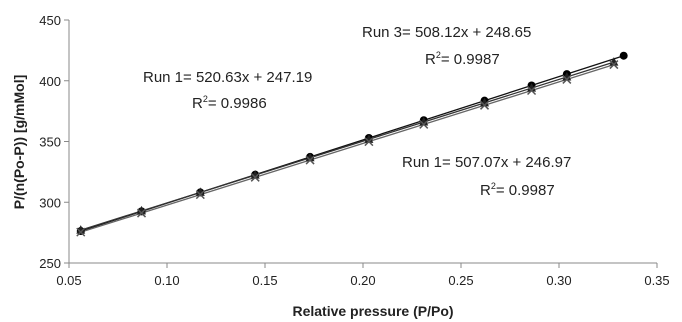  I want to click on annotation-r2-run1-lower: R2= 0.9987, so click(517, 190).